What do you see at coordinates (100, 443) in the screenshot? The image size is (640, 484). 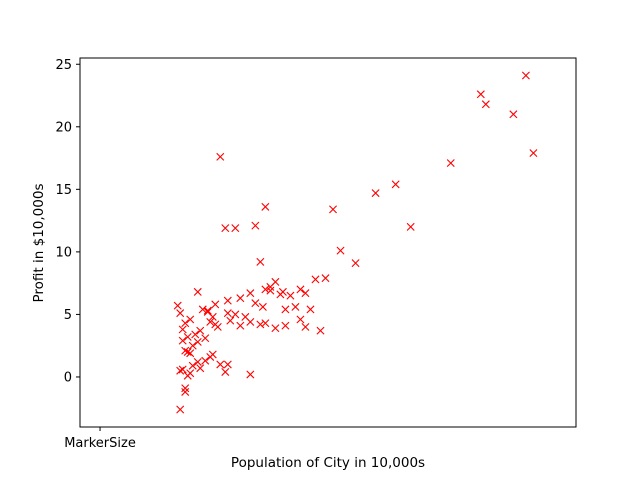 I see `x-tick-label: MarkerSize` at bounding box center [100, 443].